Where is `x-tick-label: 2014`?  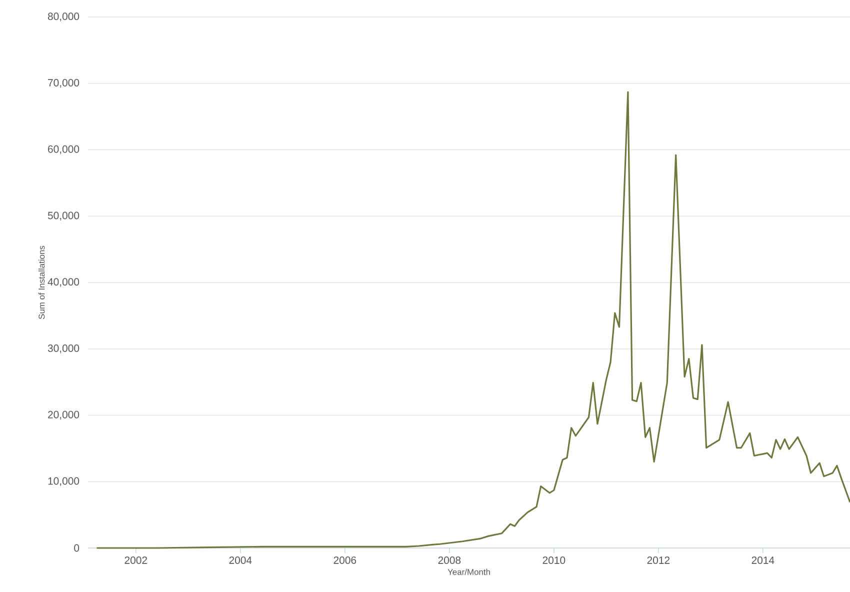 x-tick-label: 2014 is located at coordinates (763, 560).